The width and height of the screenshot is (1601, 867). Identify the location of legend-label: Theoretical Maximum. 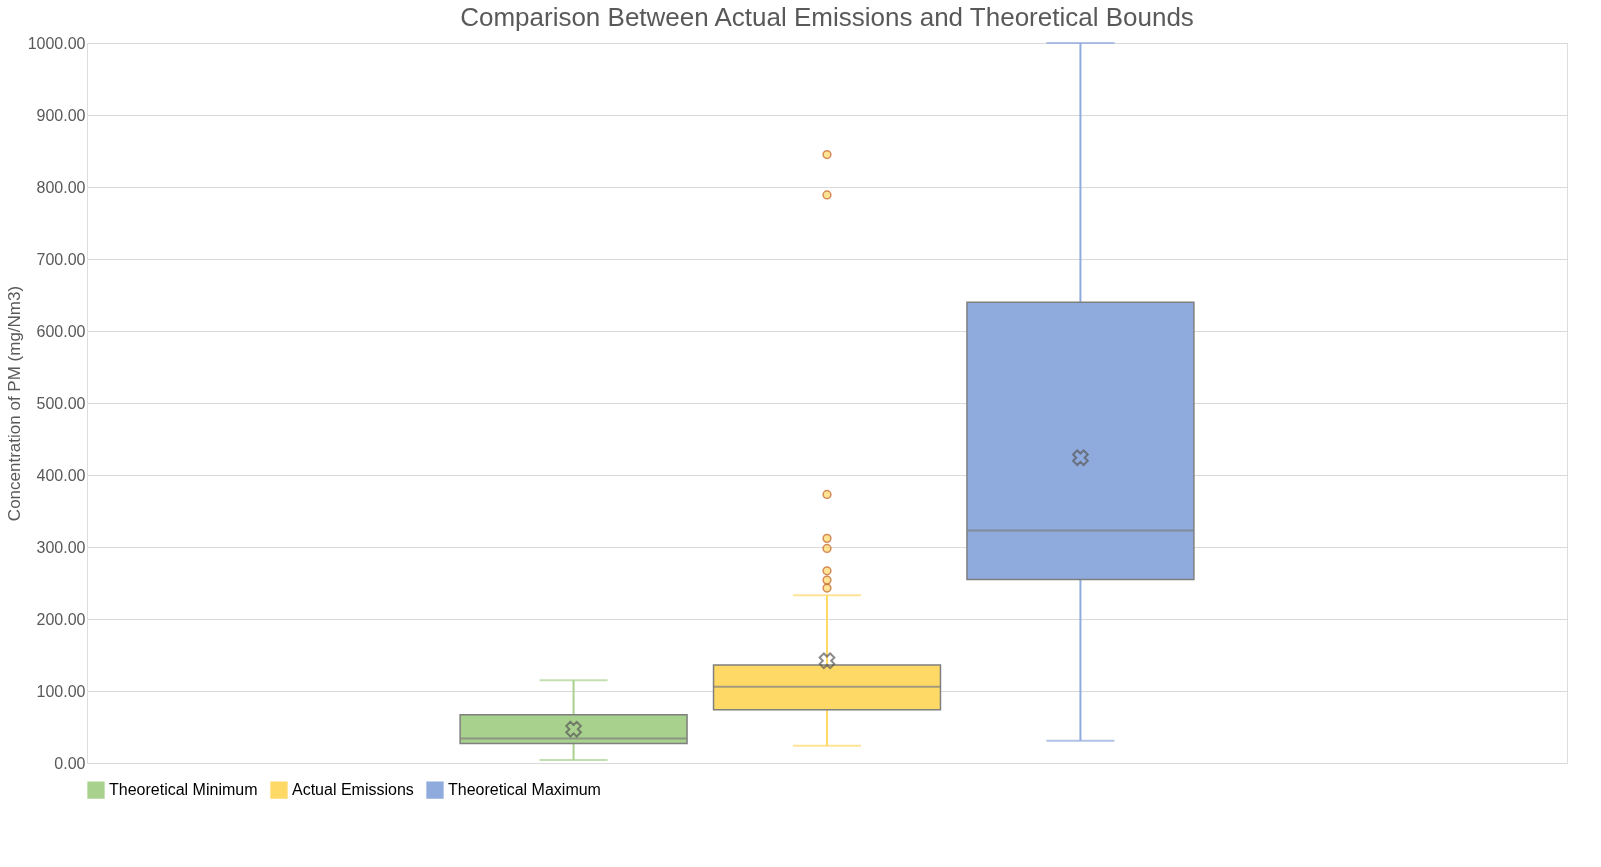
(524, 790).